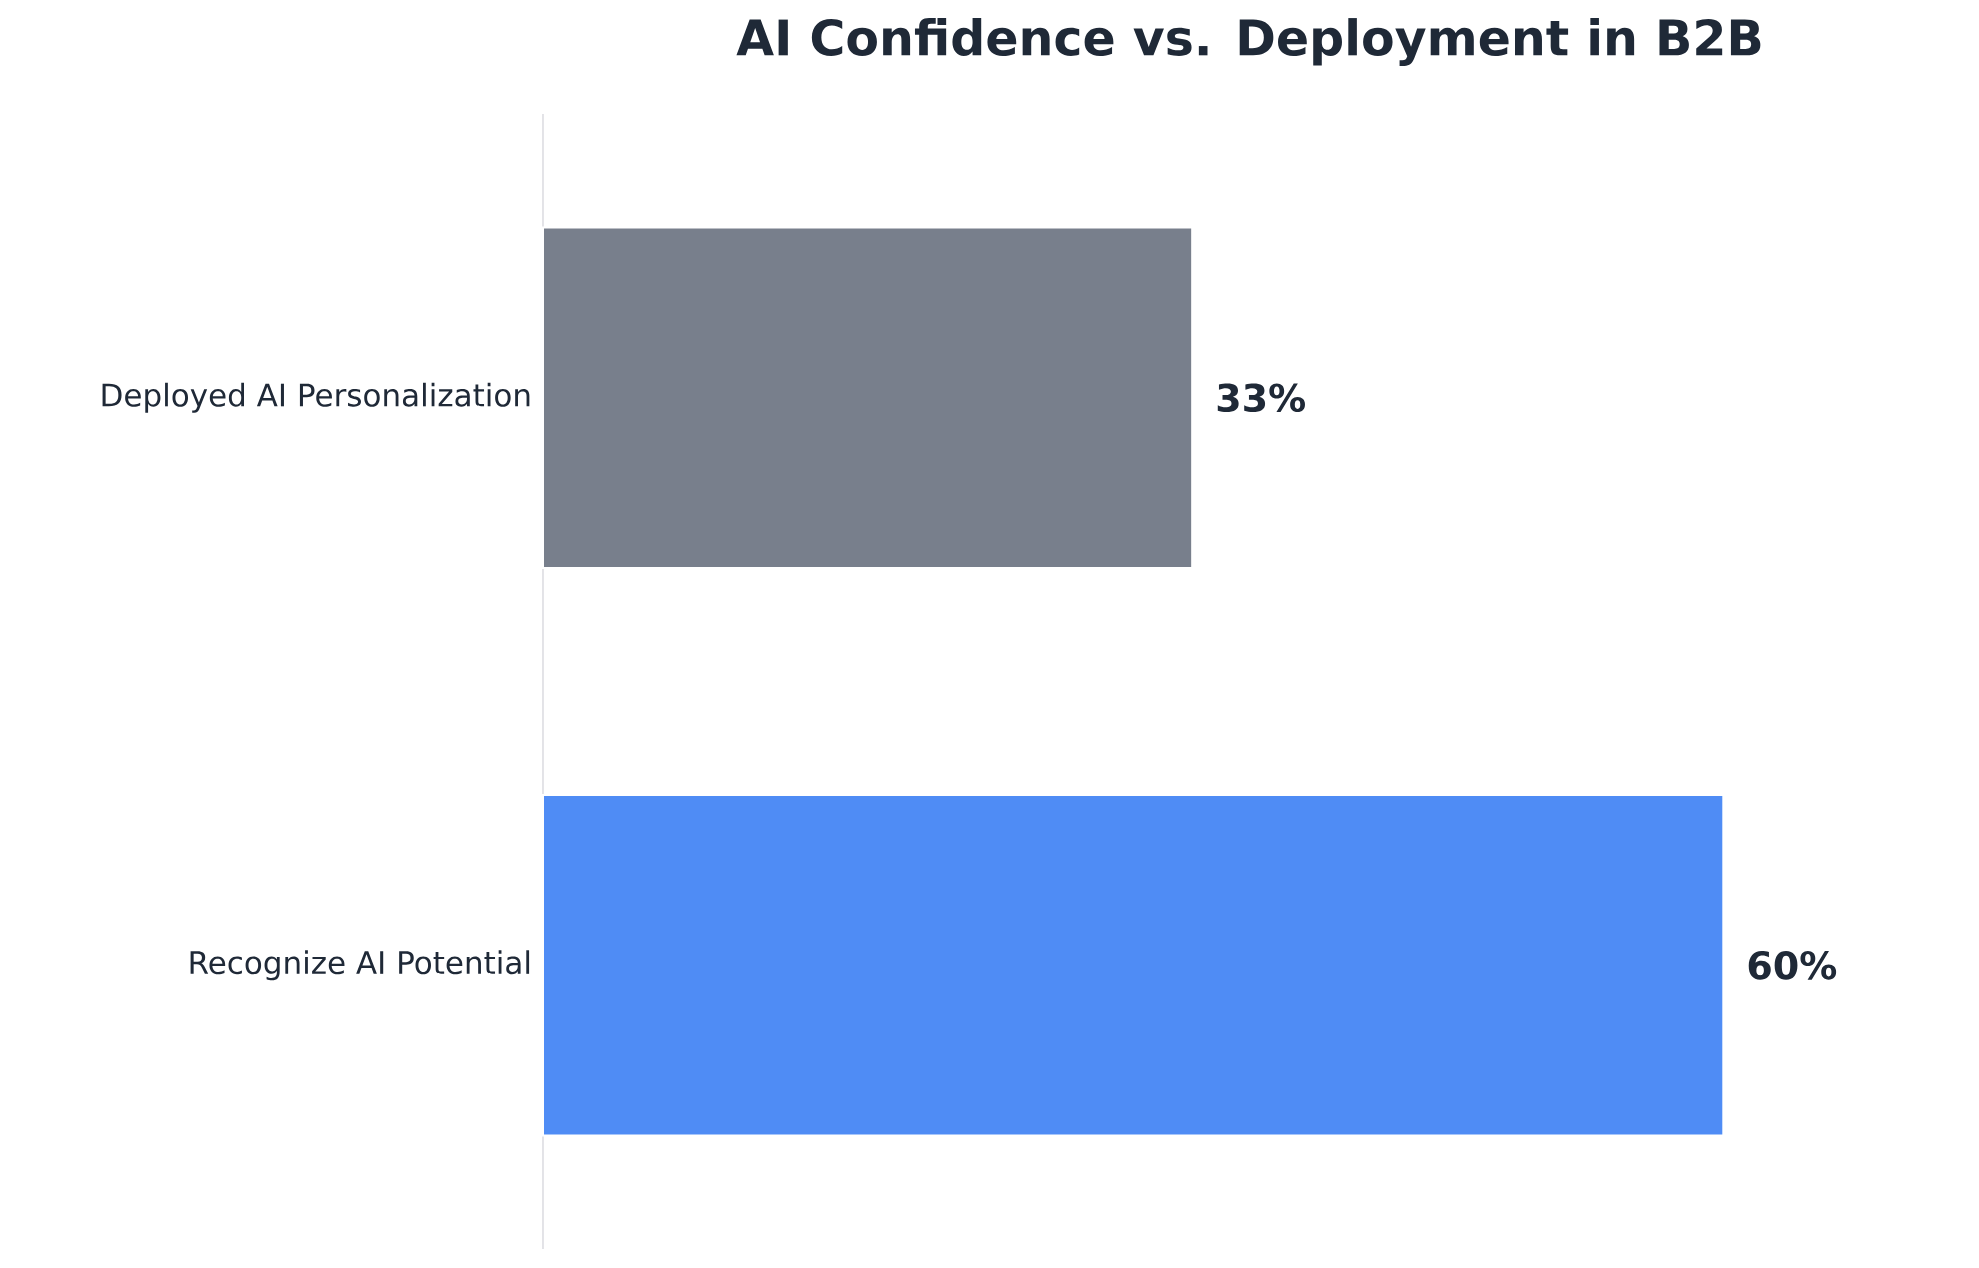 This screenshot has width=1979, height=1268. Describe the element at coordinates (360, 965) in the screenshot. I see `y-tick-label: Recognize AI Potential` at that location.